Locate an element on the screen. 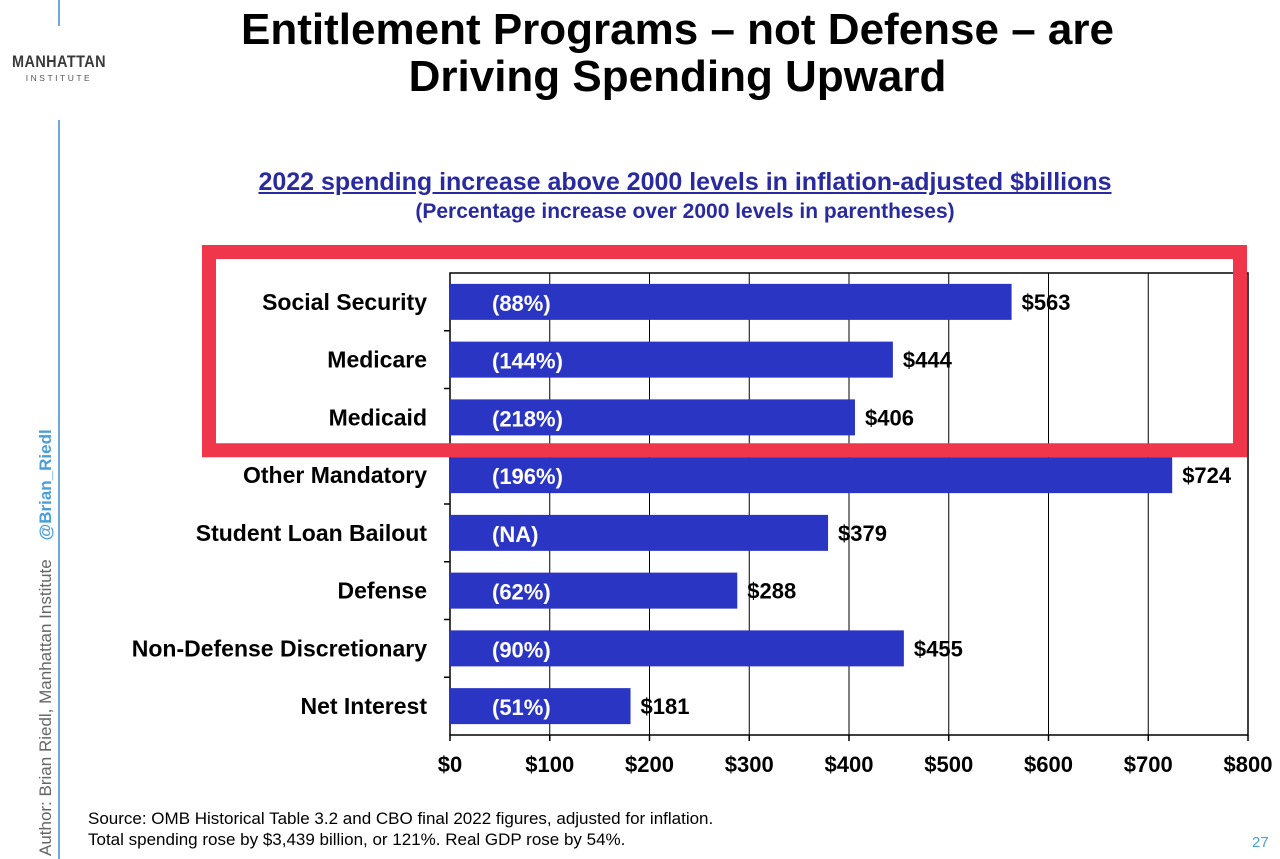 The height and width of the screenshot is (859, 1280). slide-title-line2: Driving Spending Upward is located at coordinates (677, 76).